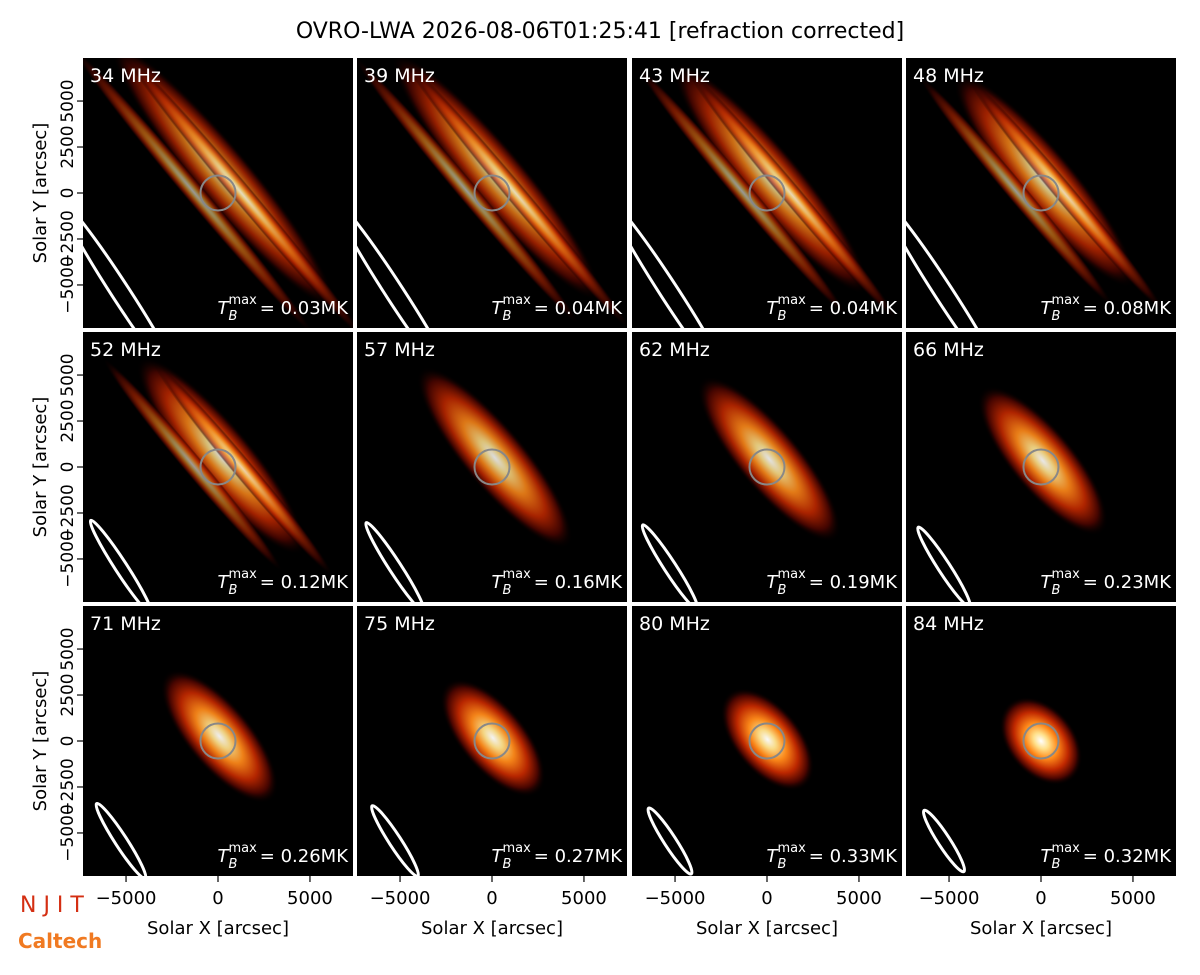 The image size is (1200, 975). What do you see at coordinates (1127, 856) in the screenshot?
I see `tmax-value: = 0.32MK` at bounding box center [1127, 856].